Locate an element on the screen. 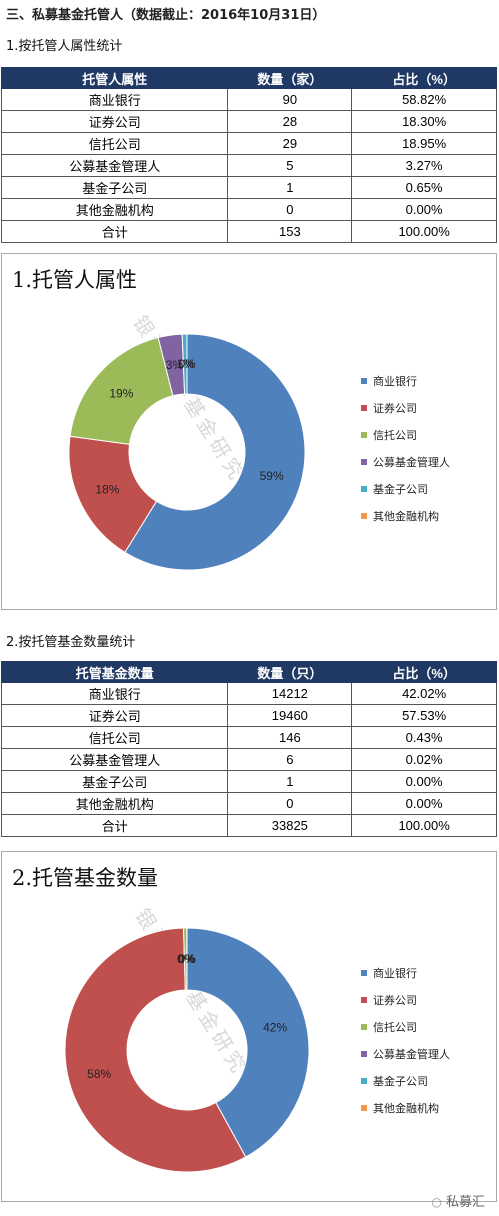 This screenshot has height=1216, width=499. cell: 6 is located at coordinates (290, 759).